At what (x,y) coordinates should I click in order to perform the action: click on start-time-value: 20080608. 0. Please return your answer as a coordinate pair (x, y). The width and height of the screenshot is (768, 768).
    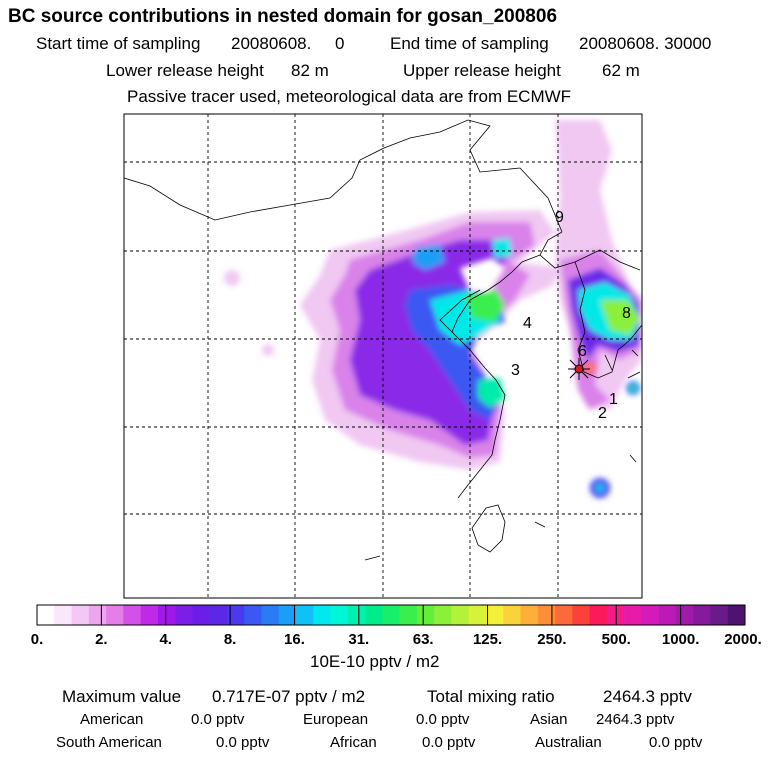
    Looking at the image, I should click on (288, 43).